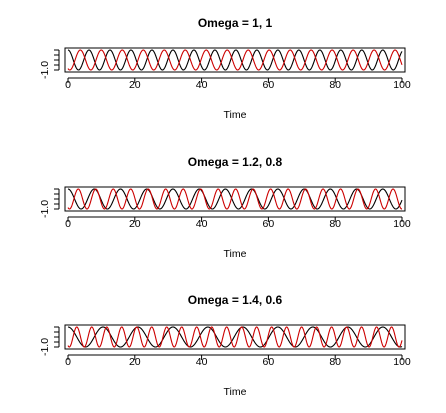 The width and height of the screenshot is (446, 413). Describe the element at coordinates (235, 23) in the screenshot. I see `chart-title: Omega = 1, 1` at that location.